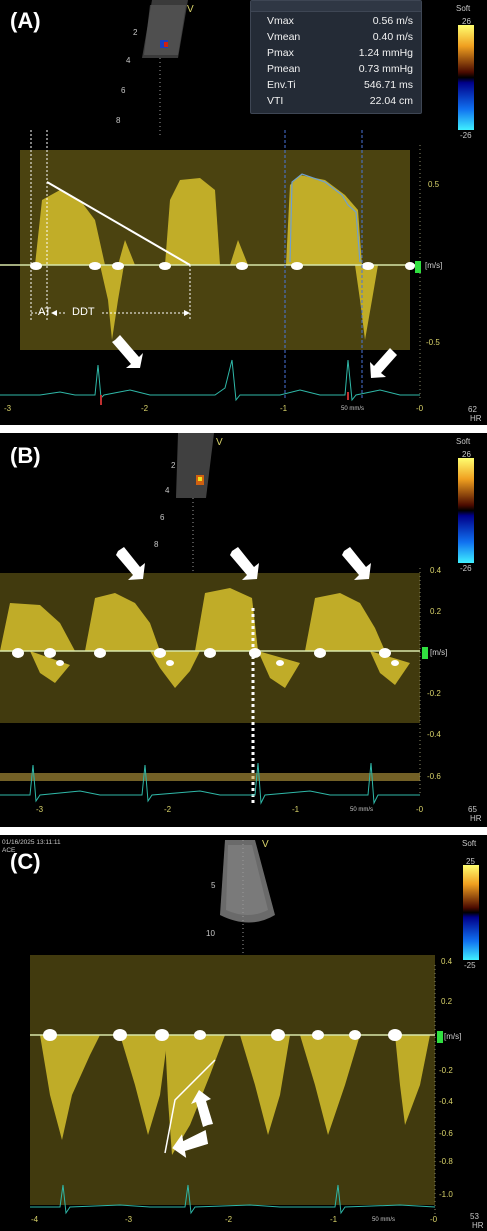 The width and height of the screenshot is (487, 1231). What do you see at coordinates (340, 21) in the screenshot?
I see `measurement-row: Vmax 0.56 m/s` at bounding box center [340, 21].